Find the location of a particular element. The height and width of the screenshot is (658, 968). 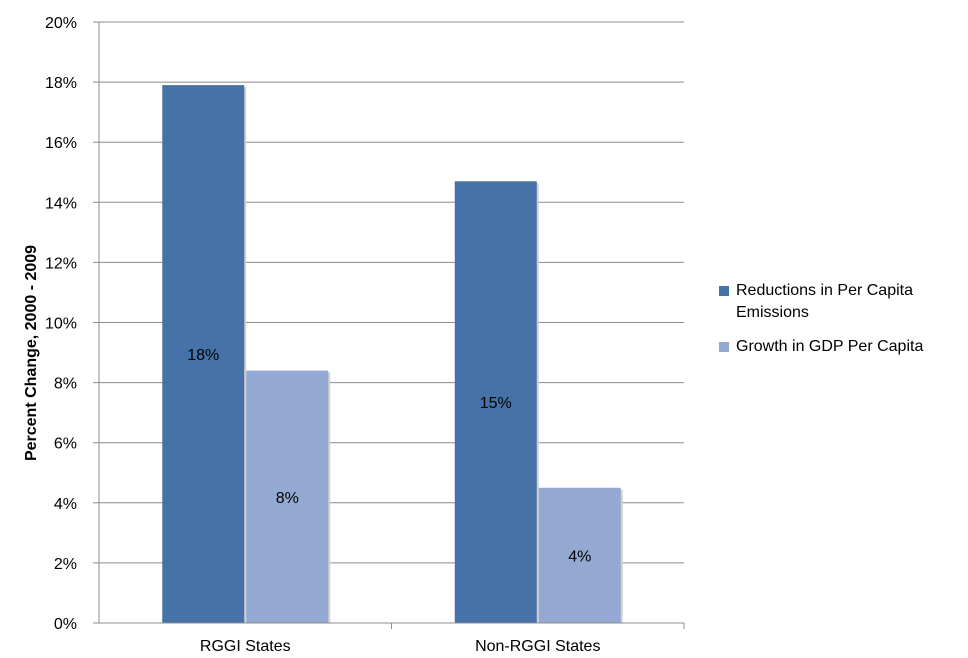

data-label-emissions: 18% is located at coordinates (203, 355).